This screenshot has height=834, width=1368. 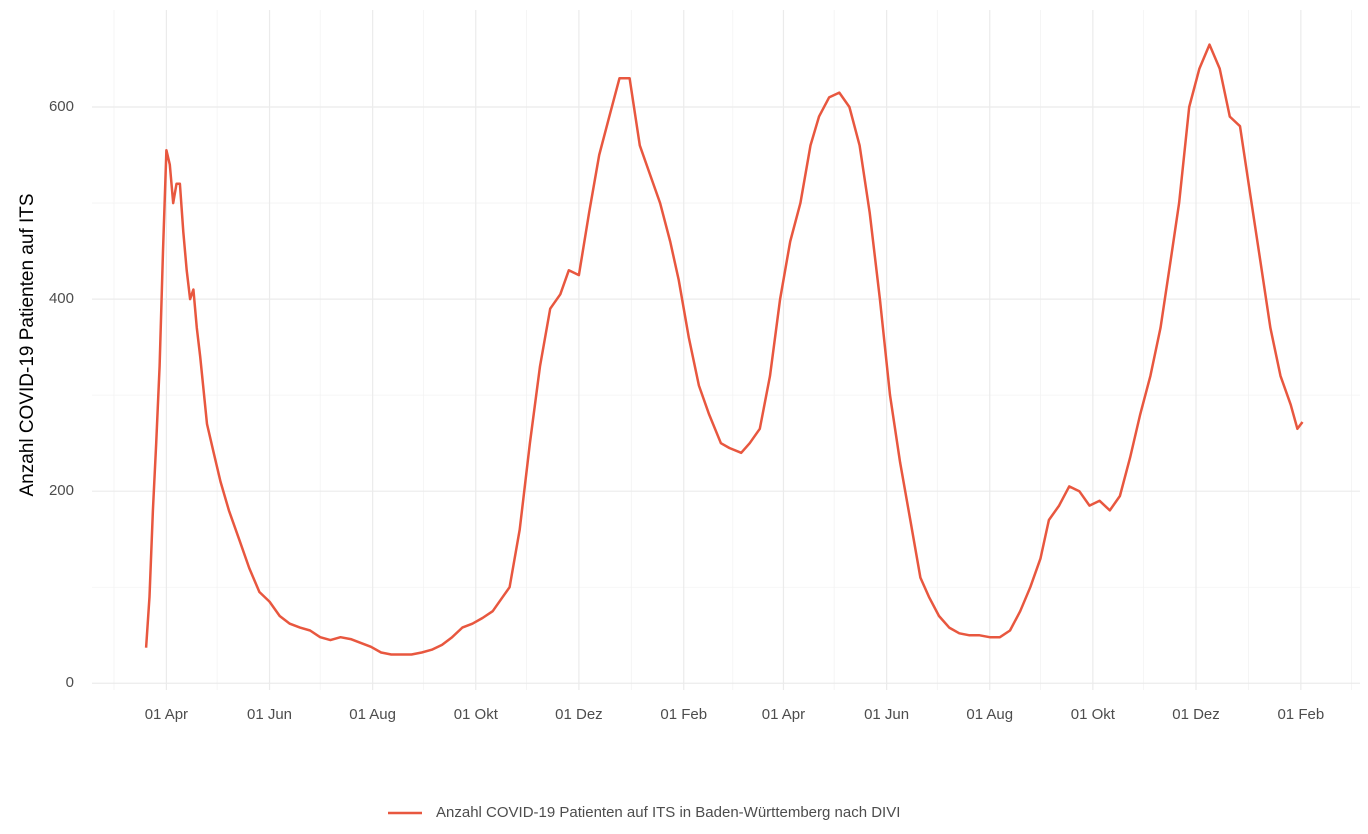 What do you see at coordinates (61, 490) in the screenshot?
I see `y-tick-label: 200` at bounding box center [61, 490].